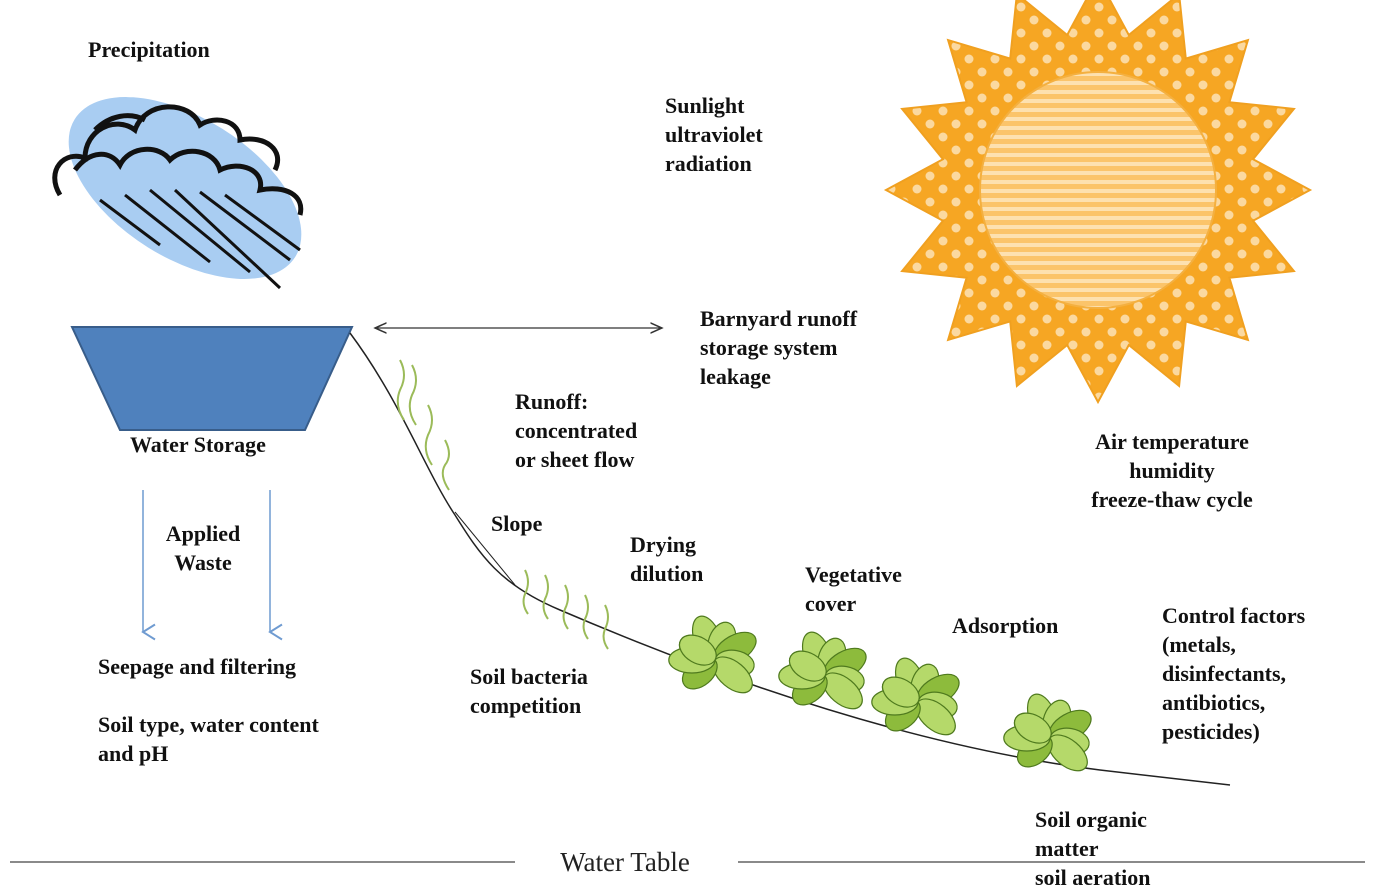 Image resolution: width=1373 pixels, height=886 pixels. Describe the element at coordinates (1211, 731) in the screenshot. I see `label-line: pesticides)` at that location.